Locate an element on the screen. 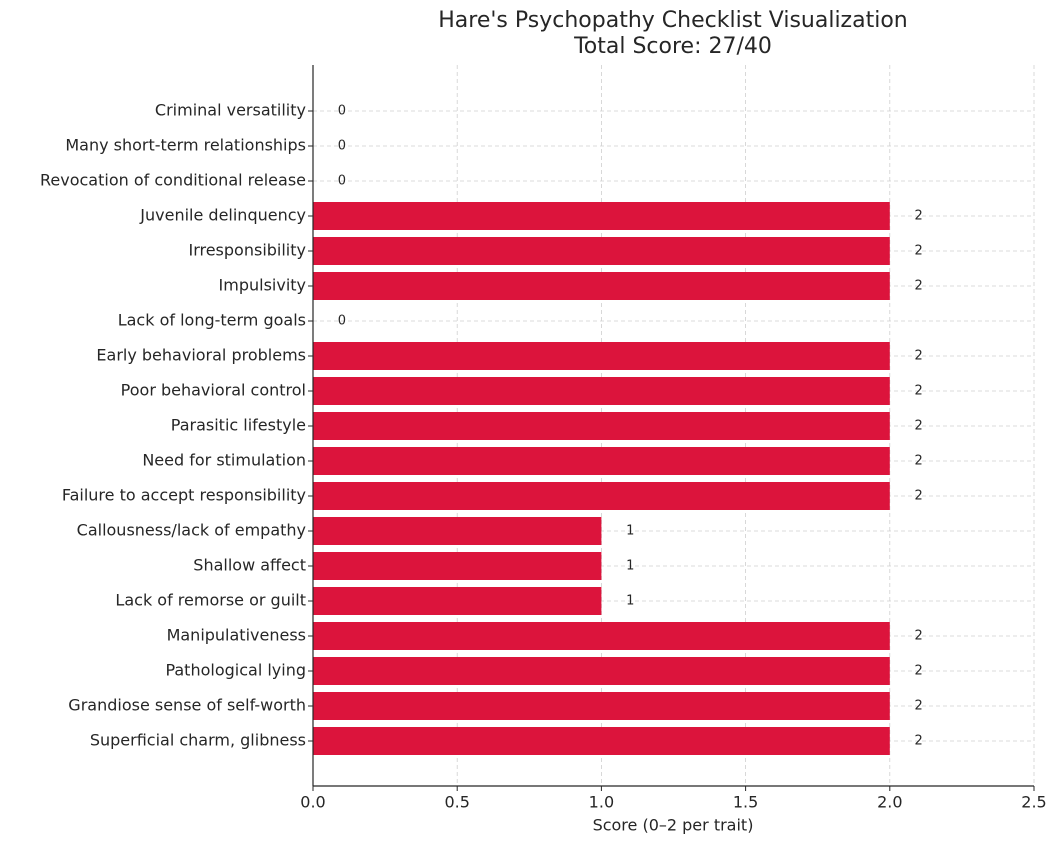 The image size is (1059, 846). y-tick-label: Poor behavioral control is located at coordinates (213, 390).